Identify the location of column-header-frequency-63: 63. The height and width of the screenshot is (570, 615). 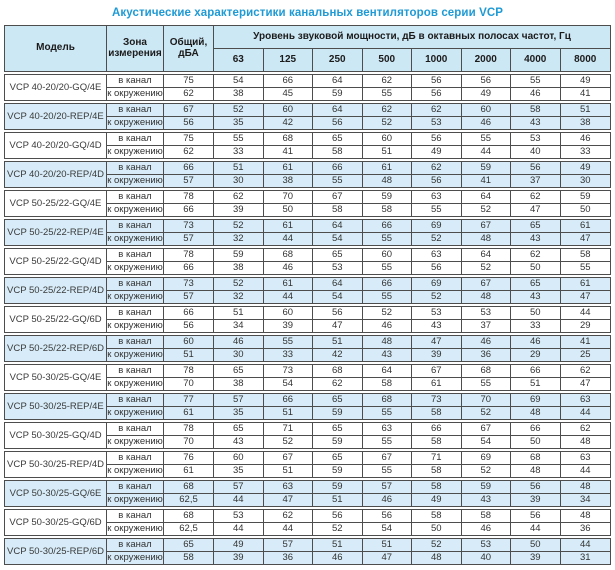
(239, 60).